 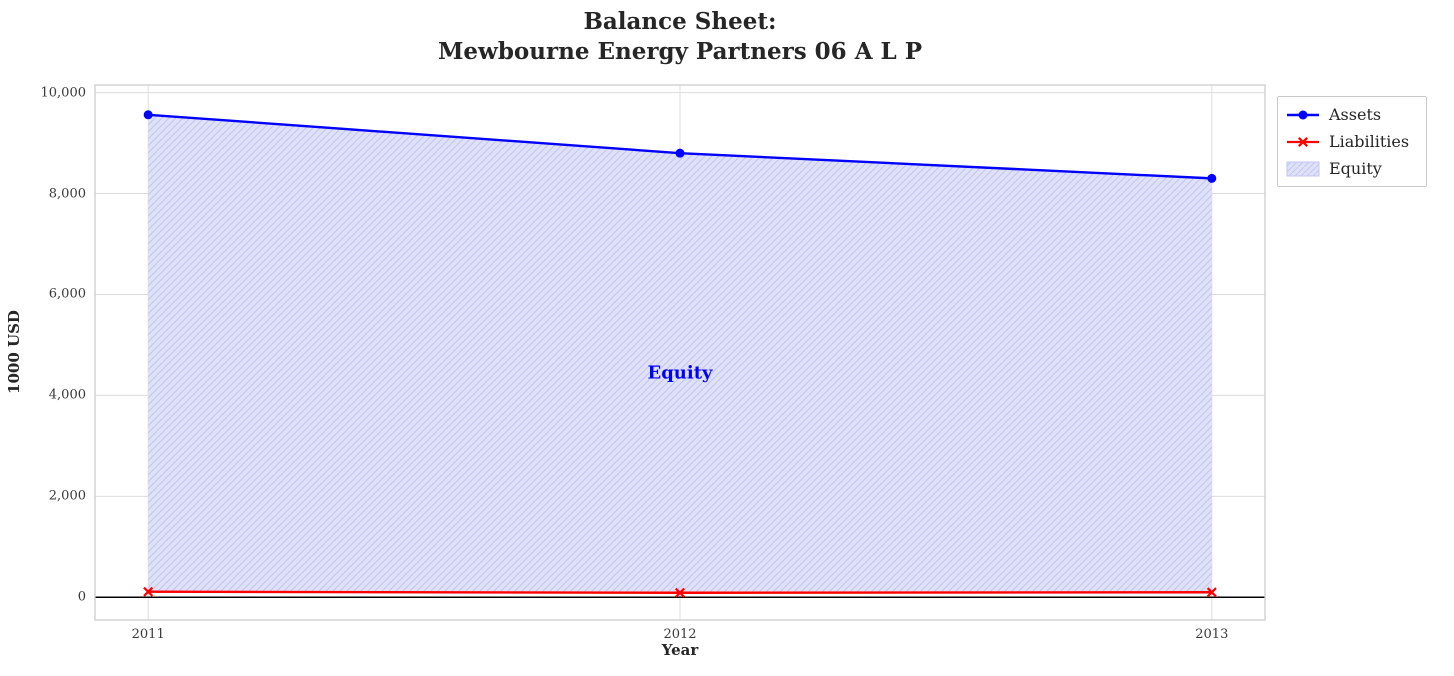 I want to click on legend: Assets Liabilities Equity, so click(x=1352, y=141).